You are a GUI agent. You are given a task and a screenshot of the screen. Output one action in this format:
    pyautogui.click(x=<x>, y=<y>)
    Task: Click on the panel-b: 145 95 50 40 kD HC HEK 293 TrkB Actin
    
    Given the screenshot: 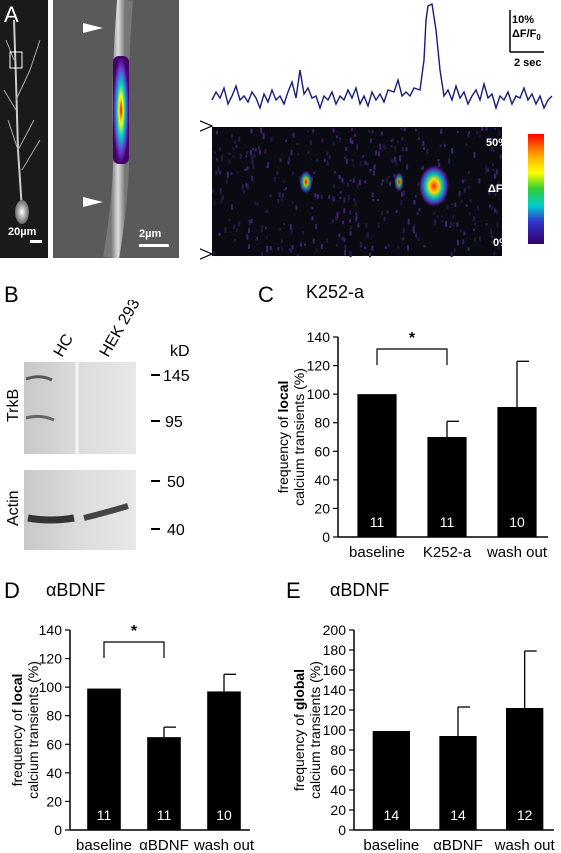 What is the action you would take?
    pyautogui.click(x=120, y=429)
    